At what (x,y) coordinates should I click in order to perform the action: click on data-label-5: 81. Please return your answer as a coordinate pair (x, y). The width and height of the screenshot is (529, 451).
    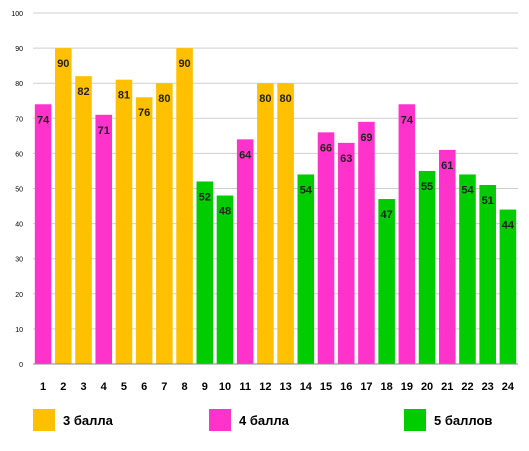
    Looking at the image, I should click on (124, 96).